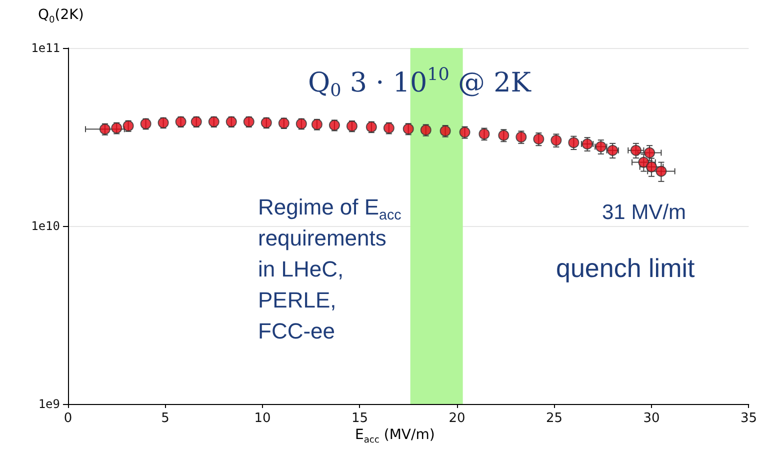 Image resolution: width=760 pixels, height=458 pixels. I want to click on y-tick-label: 1e10, so click(45, 226).